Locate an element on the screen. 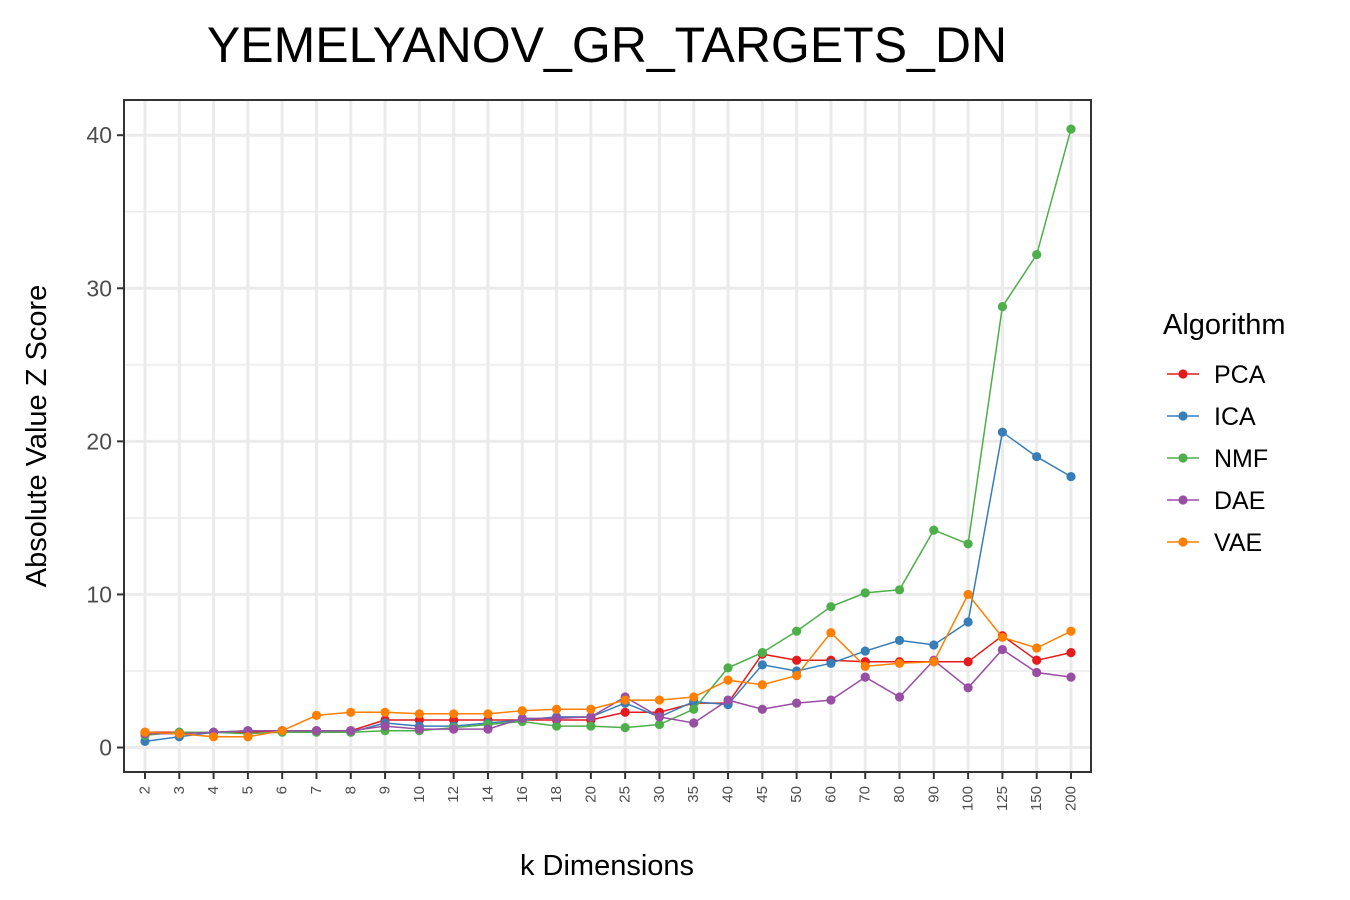  x-tick-label: 20 is located at coordinates (590, 794).